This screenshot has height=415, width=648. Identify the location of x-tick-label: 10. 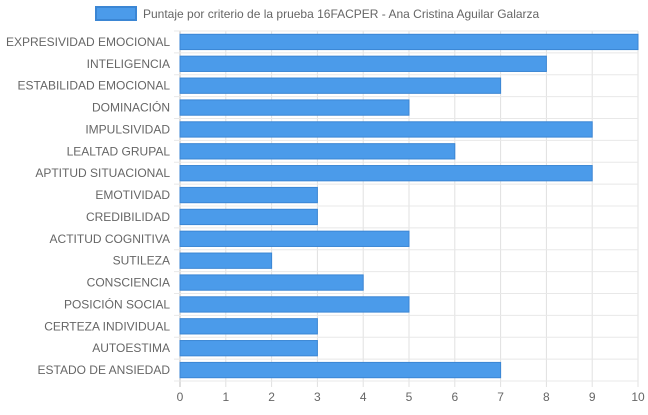
(638, 397).